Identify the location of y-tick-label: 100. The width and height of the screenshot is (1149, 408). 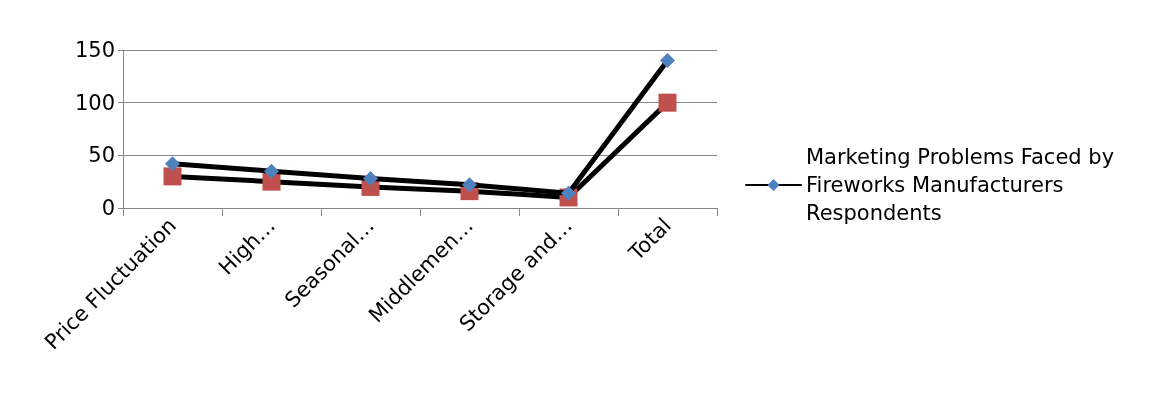
(94, 102).